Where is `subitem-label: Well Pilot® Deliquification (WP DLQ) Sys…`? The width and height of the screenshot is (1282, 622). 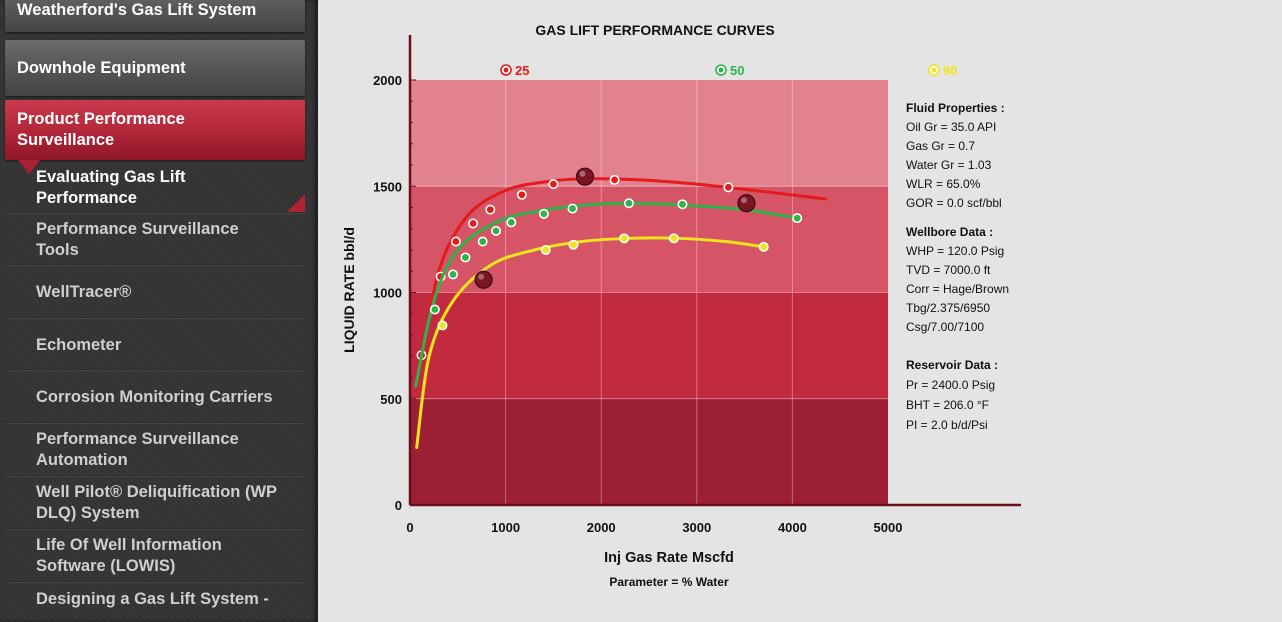 subitem-label: Well Pilot® Deliquification (WP DLQ) Sys… is located at coordinates (156, 502).